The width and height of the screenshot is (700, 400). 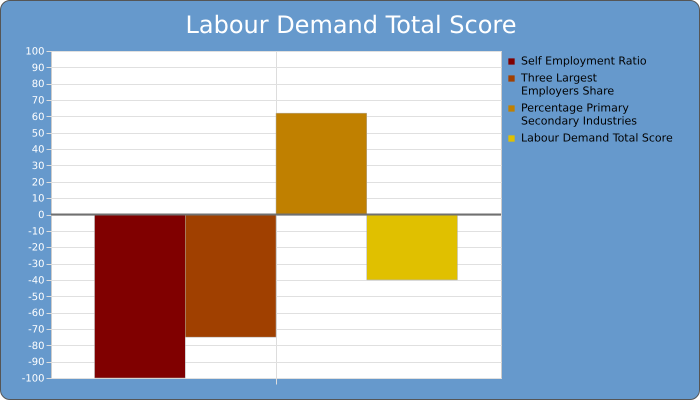 What do you see at coordinates (38, 68) in the screenshot?
I see `y-tick-label: 90` at bounding box center [38, 68].